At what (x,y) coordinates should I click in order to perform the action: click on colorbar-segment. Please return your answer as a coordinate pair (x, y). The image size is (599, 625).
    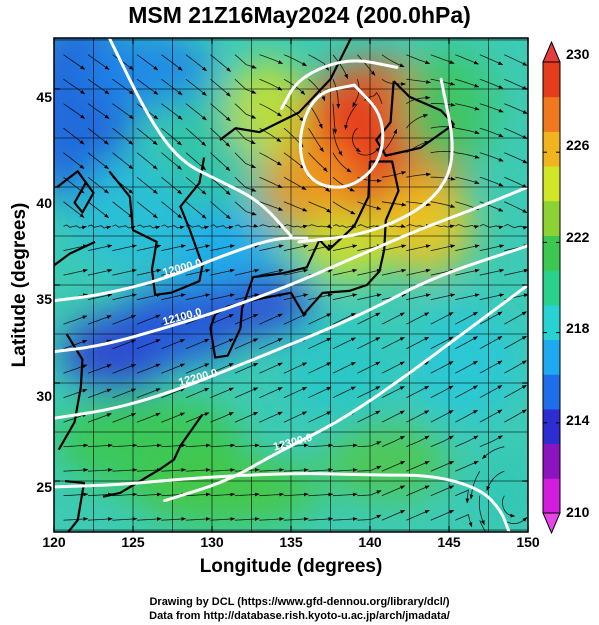
    Looking at the image, I should click on (551, 461).